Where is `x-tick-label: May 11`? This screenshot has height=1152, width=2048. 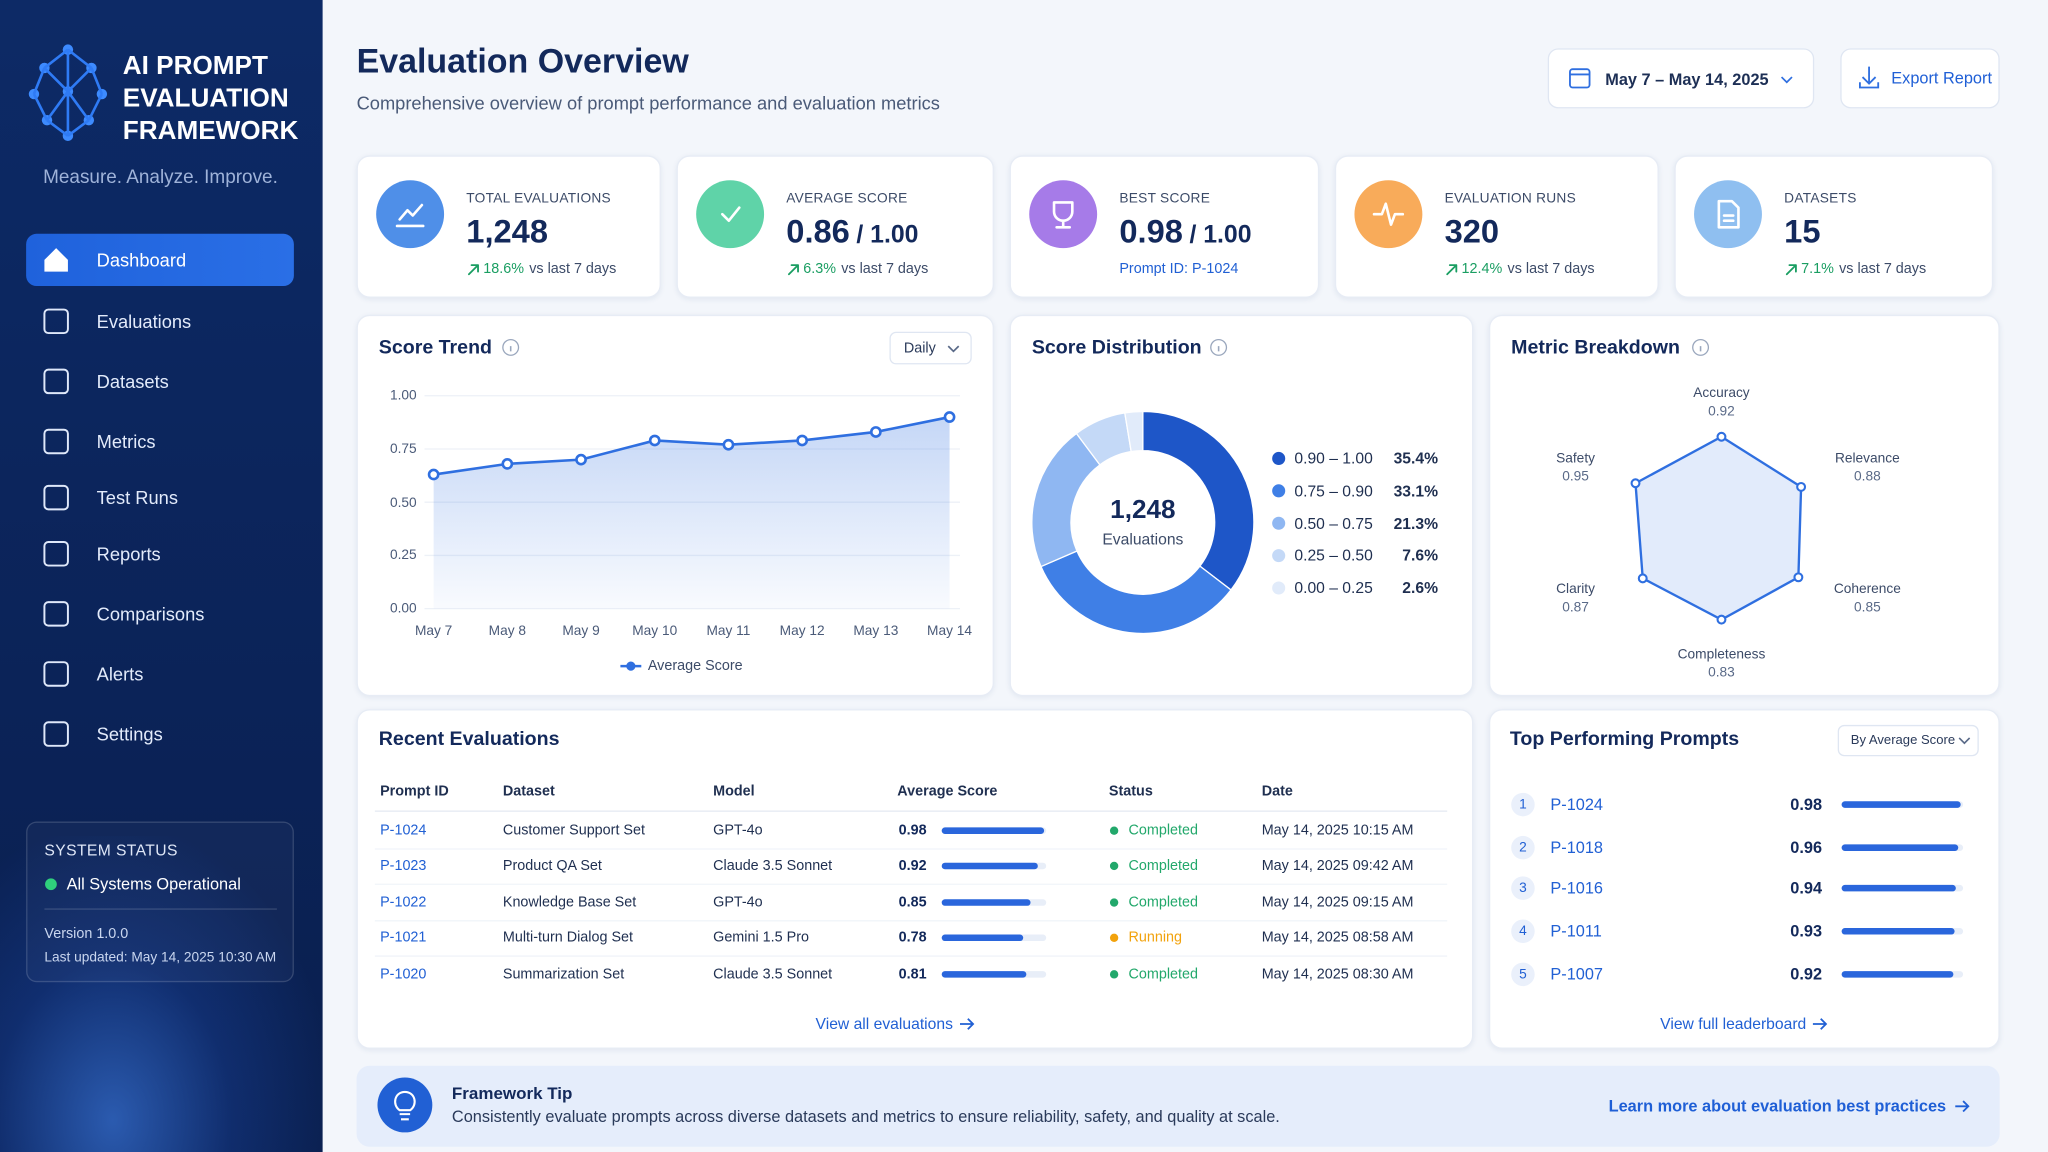
x-tick-label: May 11 is located at coordinates (728, 631).